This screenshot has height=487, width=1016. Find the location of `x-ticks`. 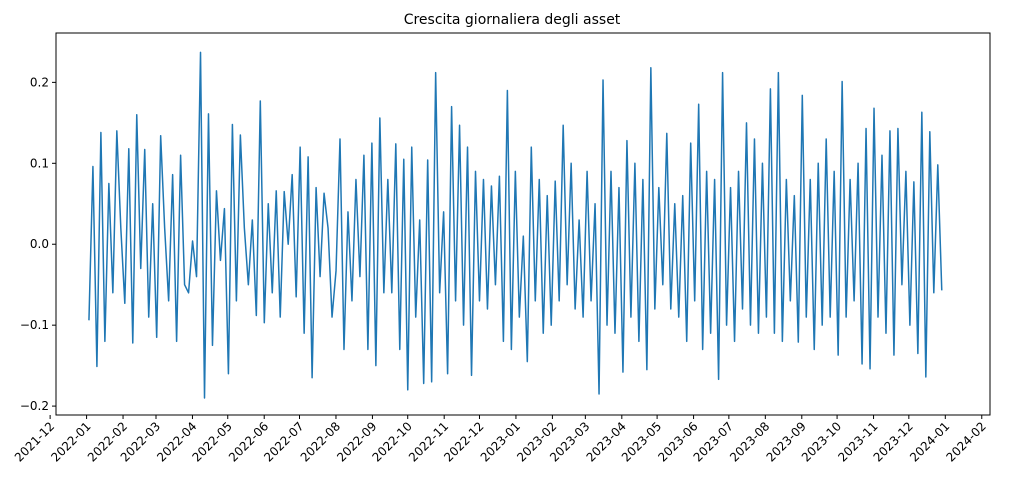

x-ticks is located at coordinates (516, 417).